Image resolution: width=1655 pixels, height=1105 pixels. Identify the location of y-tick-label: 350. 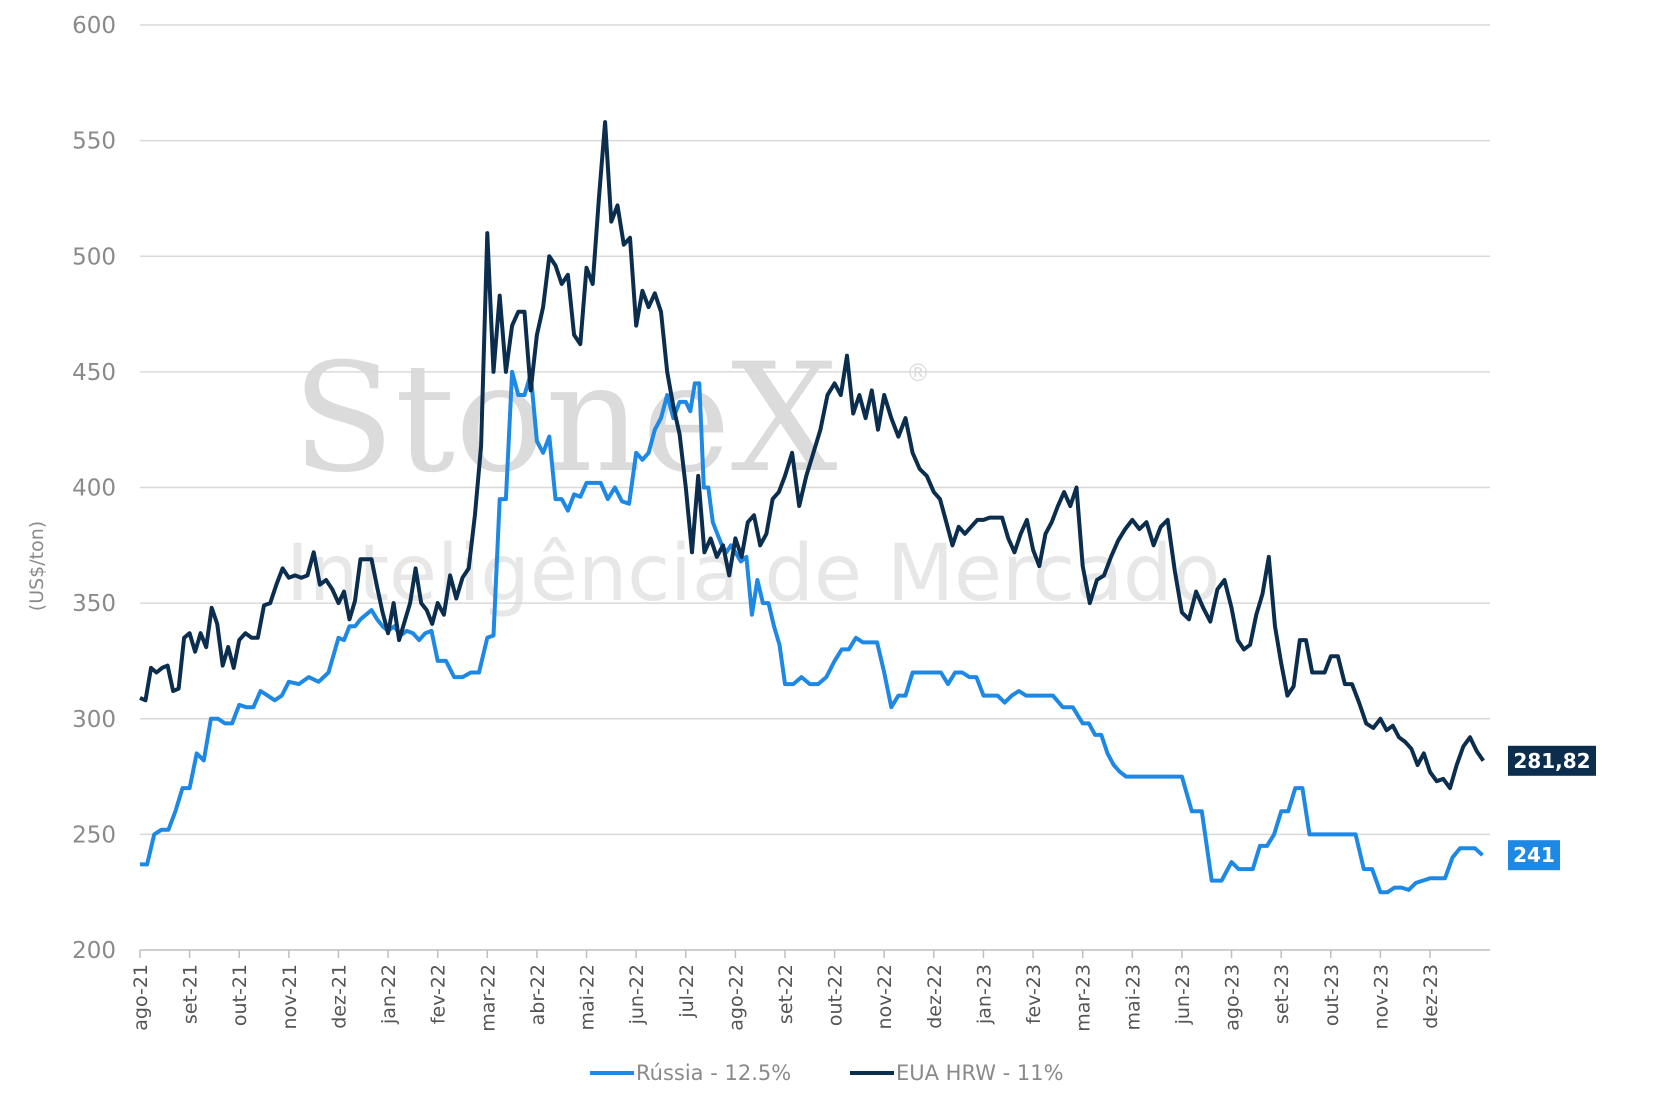
(94, 604).